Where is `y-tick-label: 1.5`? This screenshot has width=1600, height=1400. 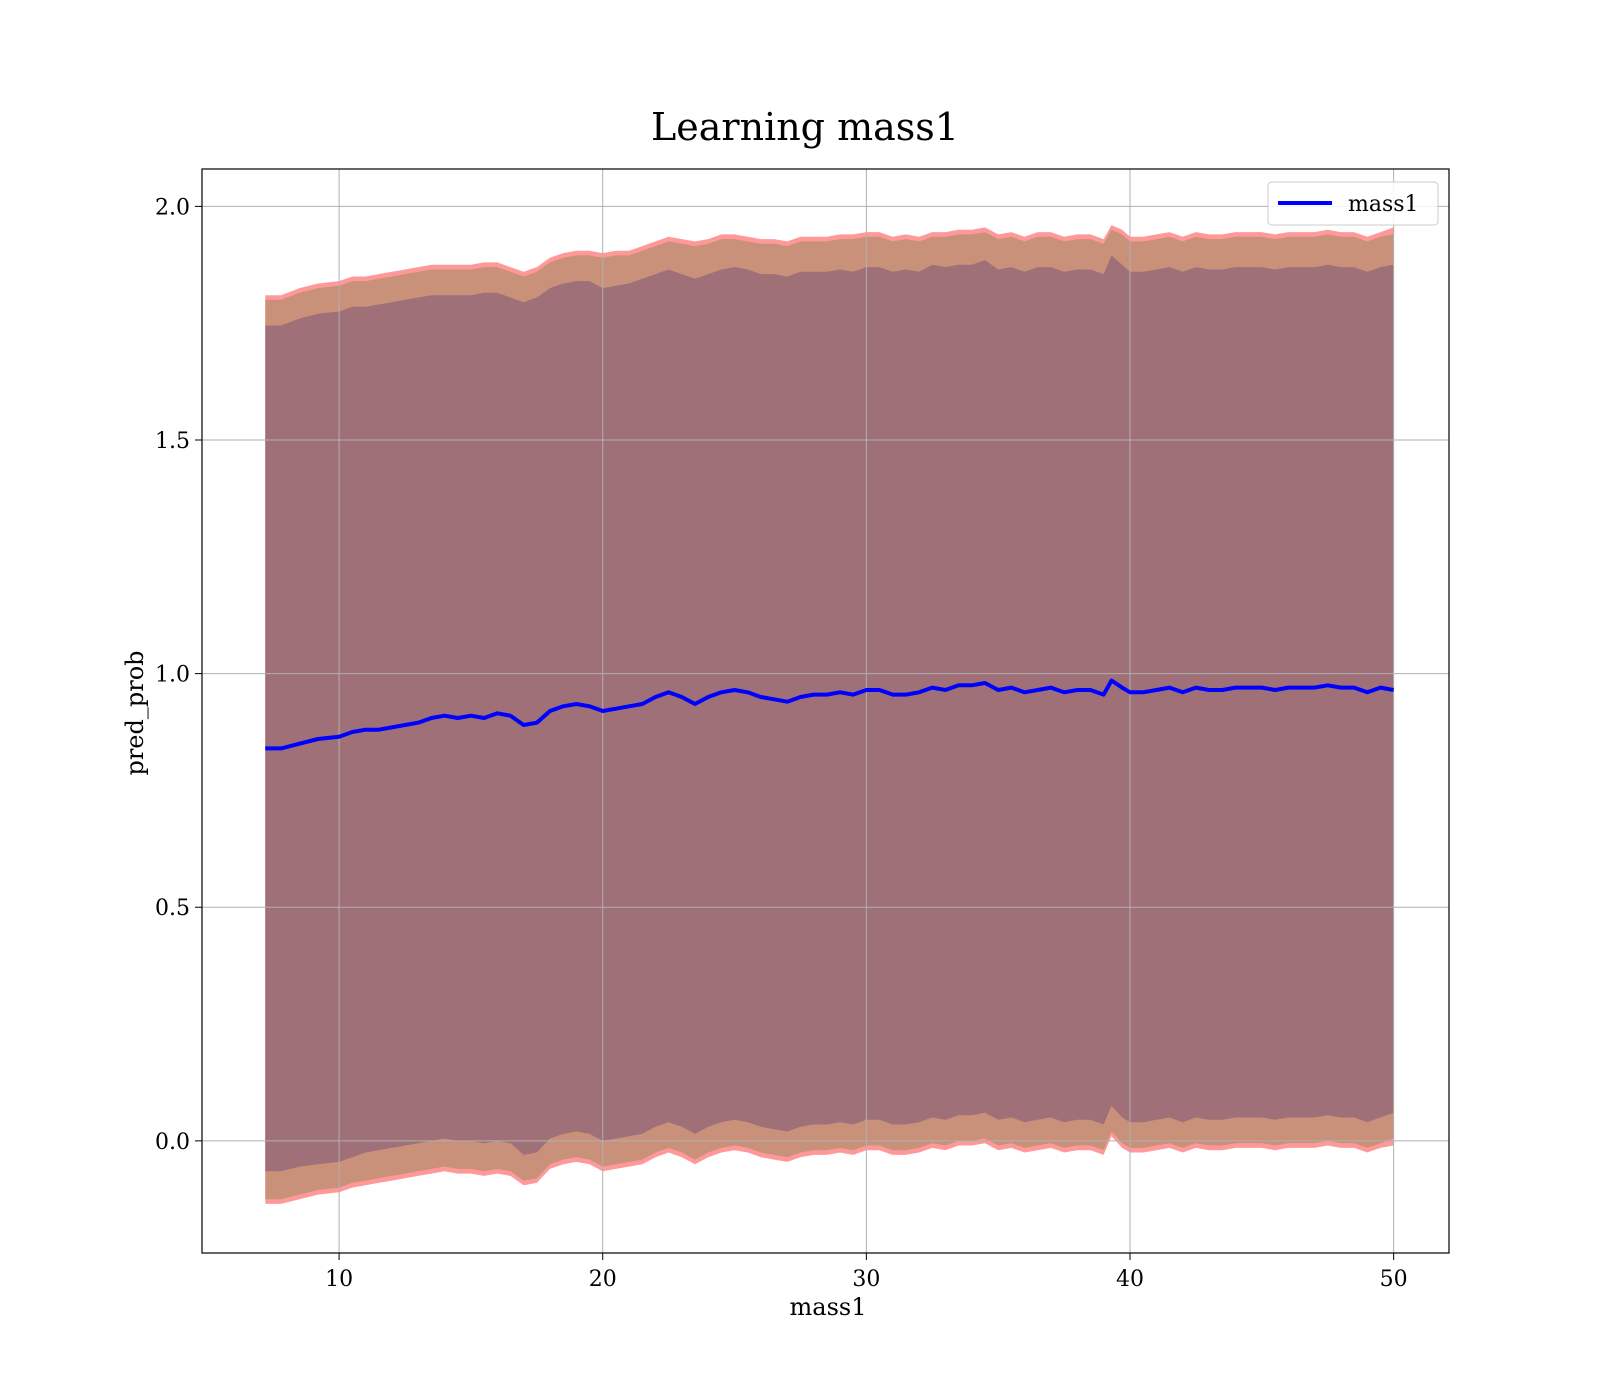 y-tick-label: 1.5 is located at coordinates (172, 441).